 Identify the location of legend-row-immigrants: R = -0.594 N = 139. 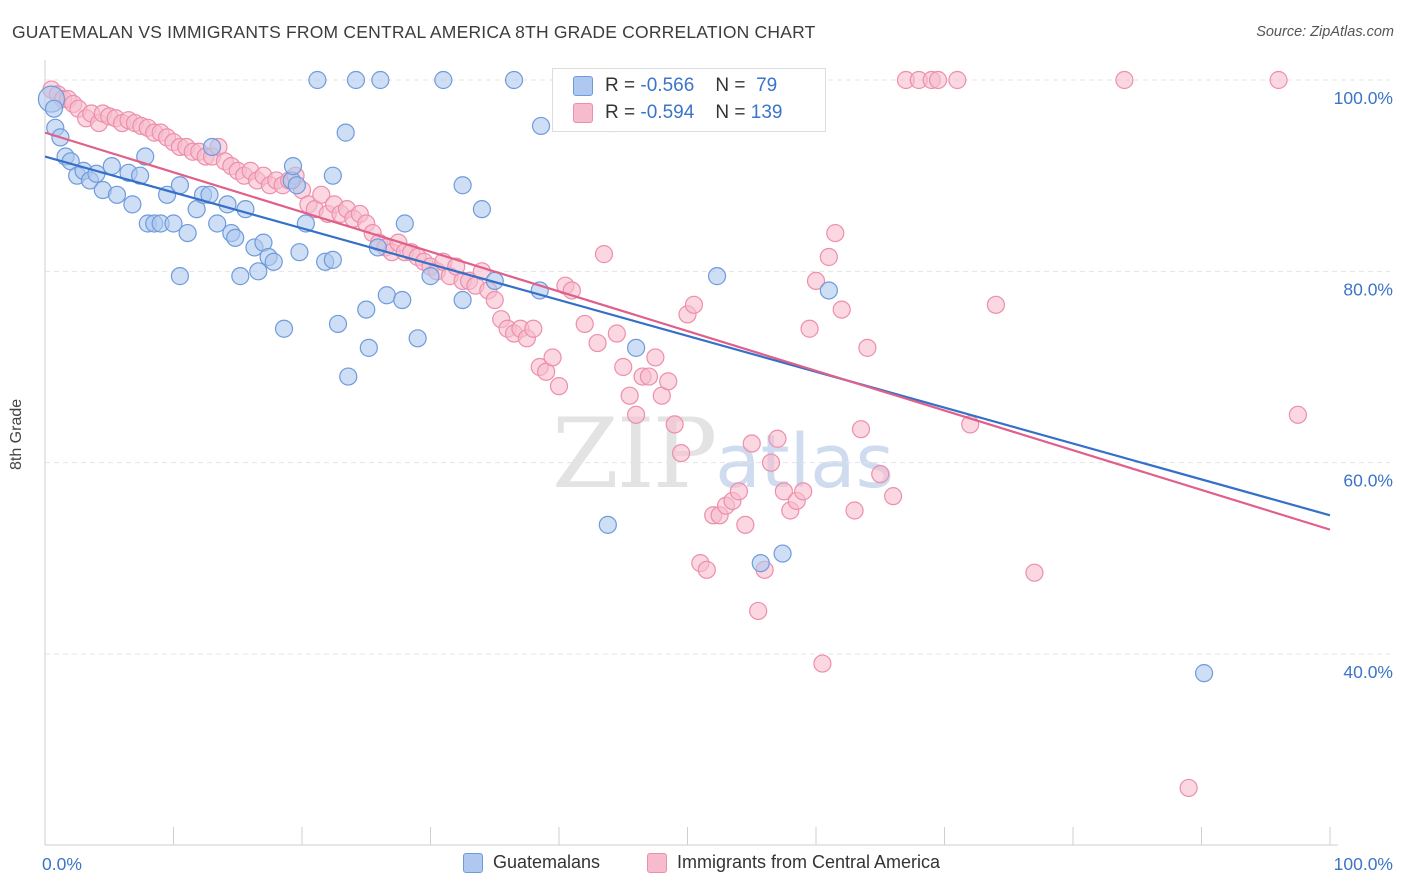
(677, 114).